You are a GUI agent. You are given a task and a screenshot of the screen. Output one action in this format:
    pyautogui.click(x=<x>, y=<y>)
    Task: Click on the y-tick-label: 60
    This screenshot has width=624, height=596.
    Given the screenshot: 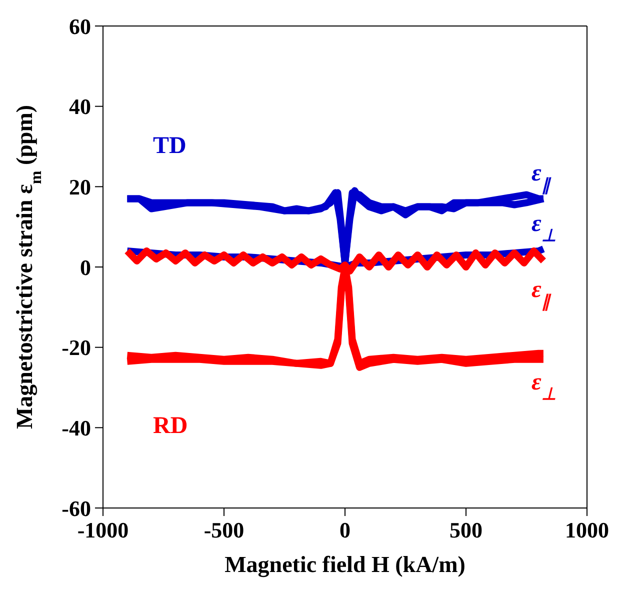 What is the action you would take?
    pyautogui.click(x=80, y=26)
    